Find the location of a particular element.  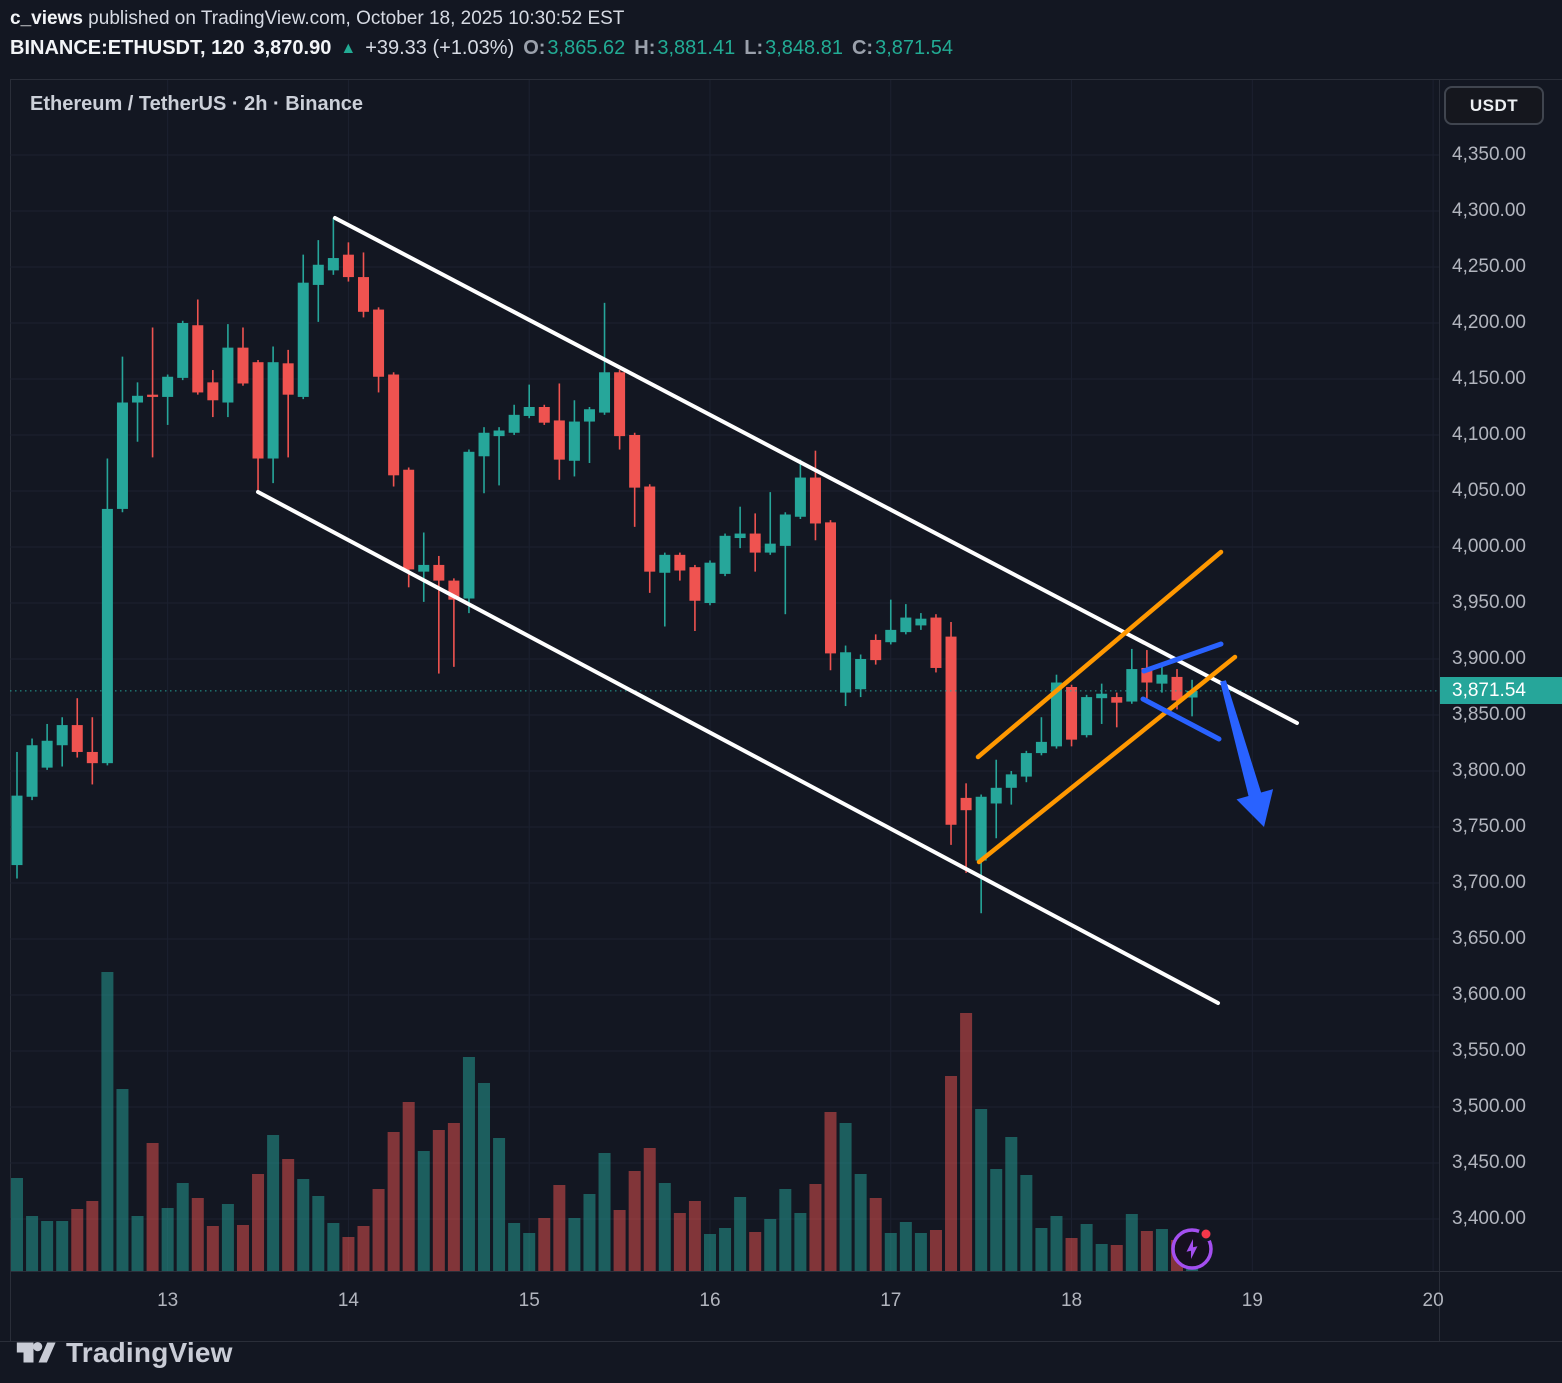

time-axis-separator is located at coordinates (786, 1271).